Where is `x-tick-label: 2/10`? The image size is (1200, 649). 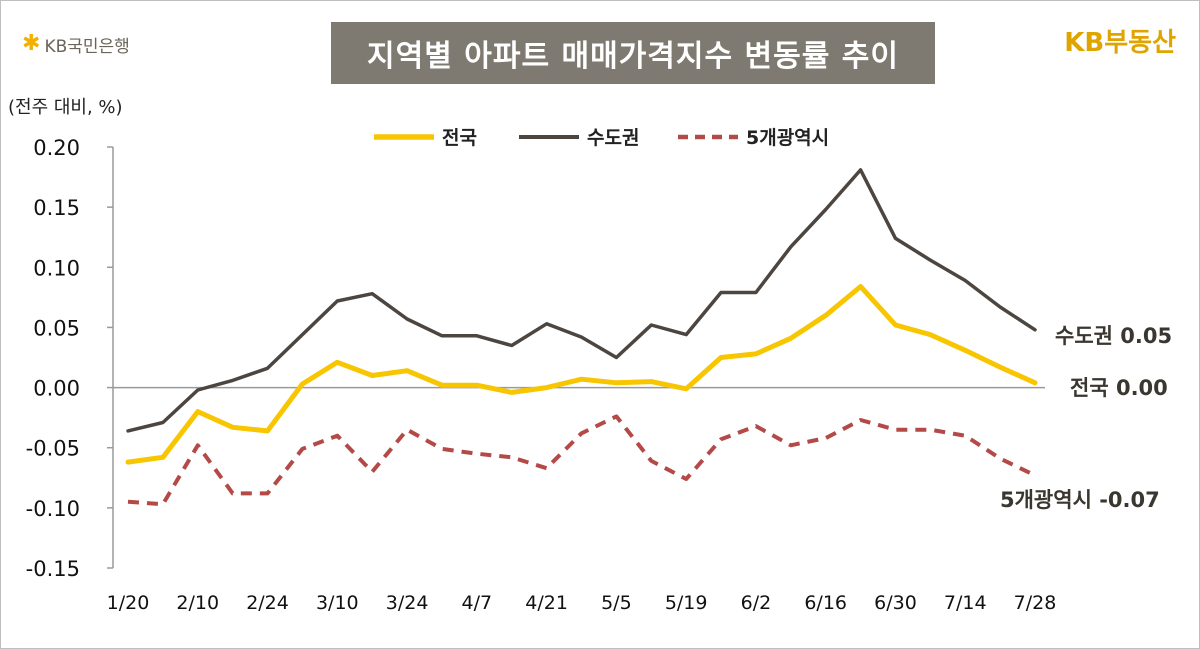
x-tick-label: 2/10 is located at coordinates (197, 603).